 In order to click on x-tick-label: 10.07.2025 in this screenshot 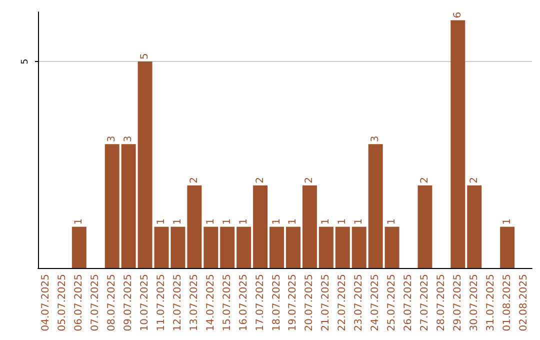, I will do `click(145, 303)`.